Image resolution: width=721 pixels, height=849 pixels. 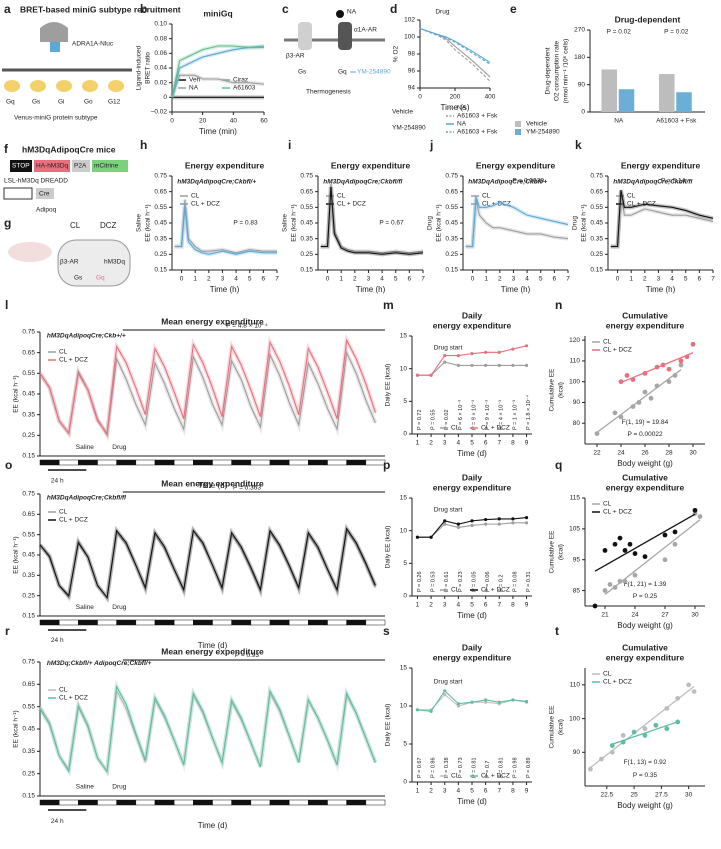 What do you see at coordinates (454, 107) in the screenshot?
I see `x-axis-label: Time (s)` at bounding box center [454, 107].